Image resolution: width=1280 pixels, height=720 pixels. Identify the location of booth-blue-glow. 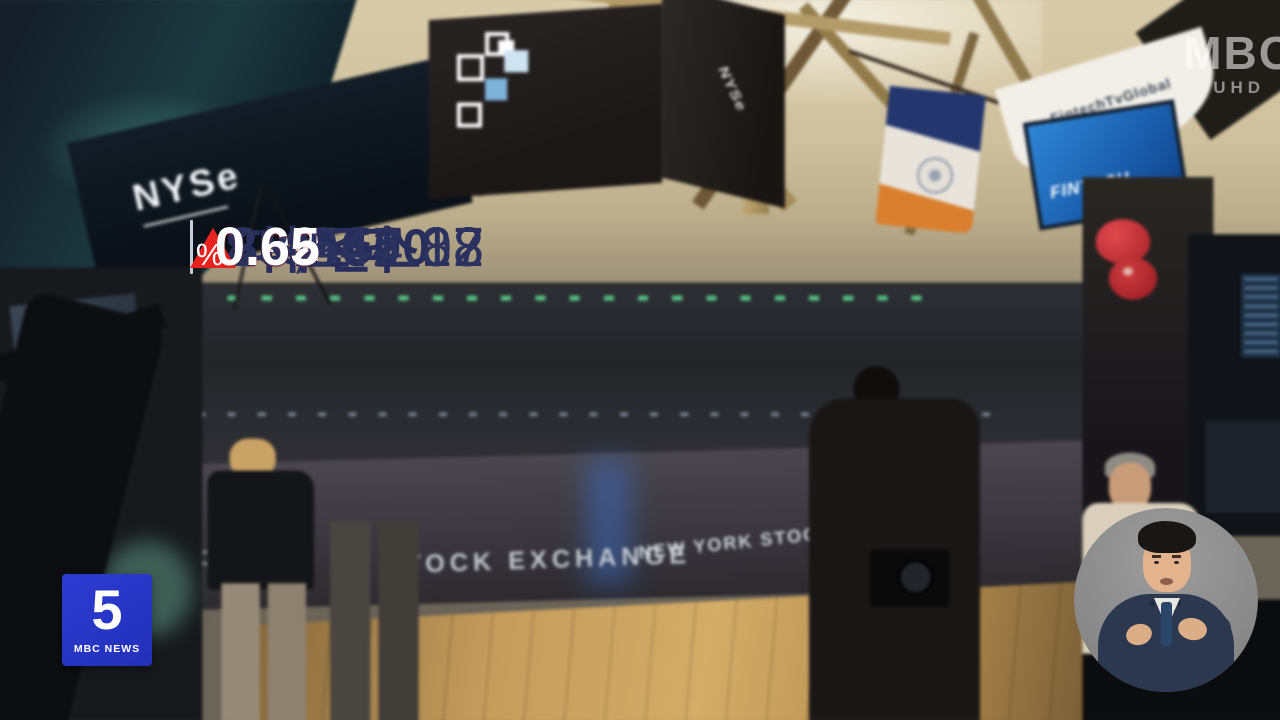
(608, 521).